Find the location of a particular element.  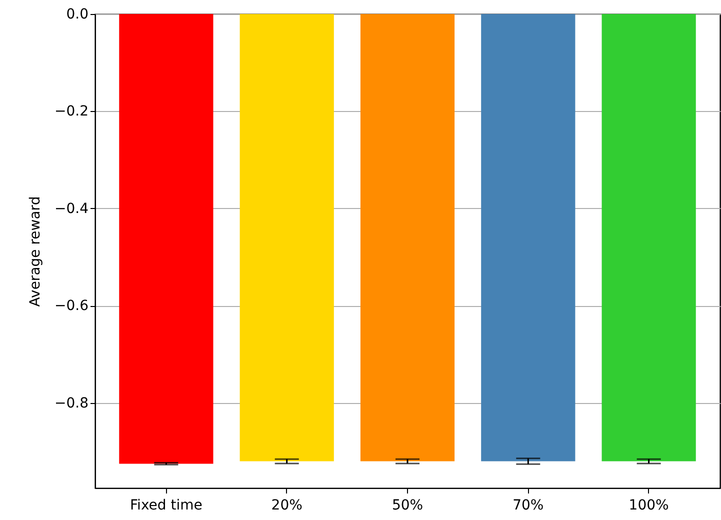

y-tick-label: 0.0 is located at coordinates (77, 14).